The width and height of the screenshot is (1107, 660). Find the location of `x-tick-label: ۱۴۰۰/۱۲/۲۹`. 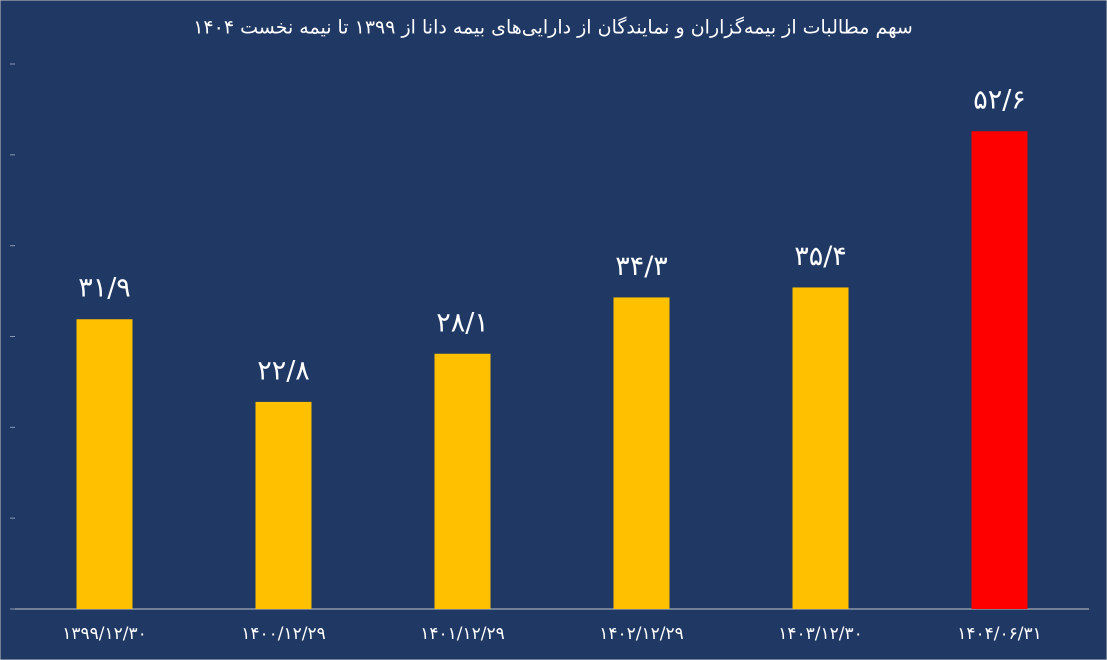

x-tick-label: ۱۴۰۰/۱۲/۲۹ is located at coordinates (283, 634).